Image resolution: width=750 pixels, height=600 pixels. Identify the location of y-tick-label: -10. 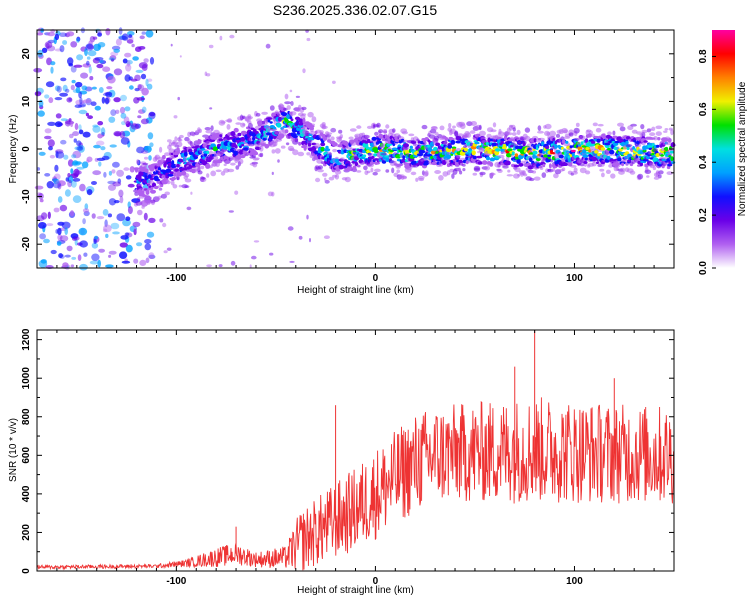
(26, 196).